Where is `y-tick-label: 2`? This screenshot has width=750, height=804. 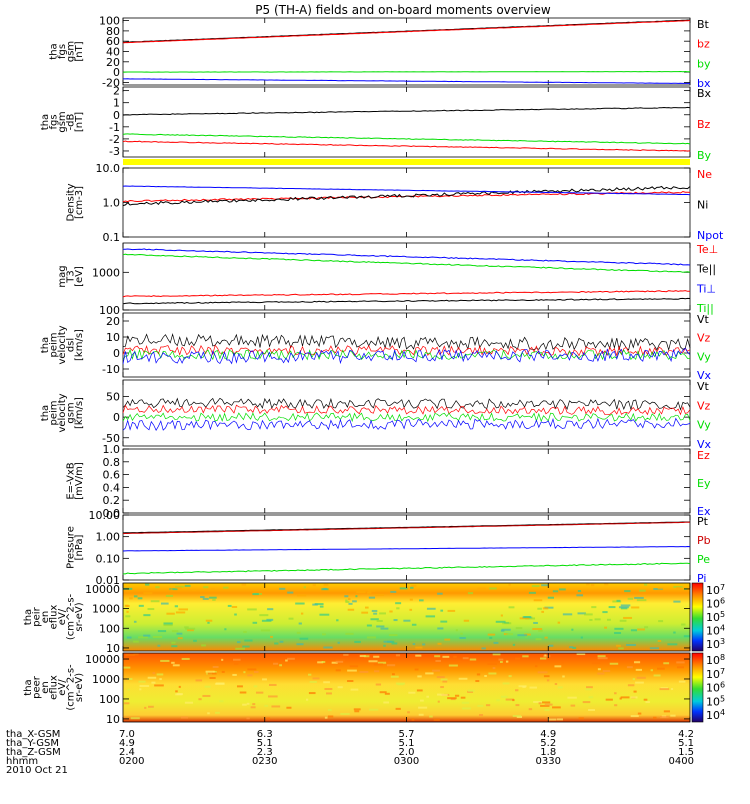
y-tick-label: 2 is located at coordinates (116, 91).